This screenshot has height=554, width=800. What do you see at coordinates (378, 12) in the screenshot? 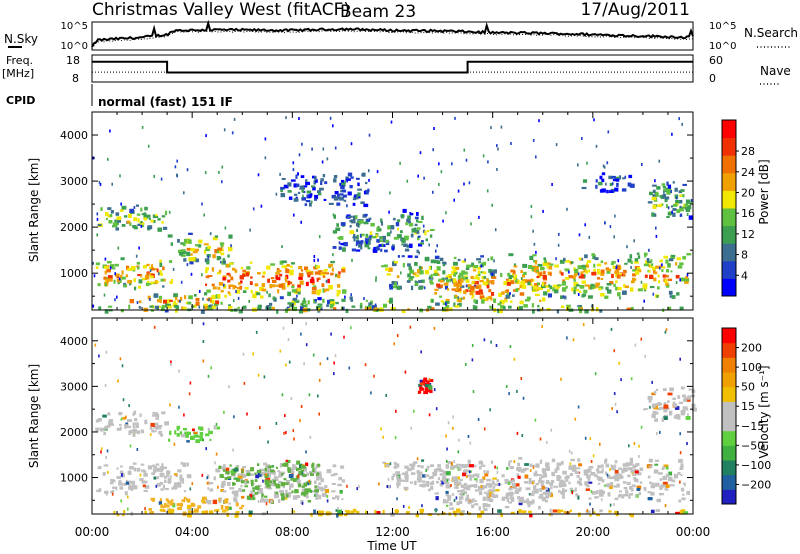
I see `beam-title: Beam 23` at bounding box center [378, 12].